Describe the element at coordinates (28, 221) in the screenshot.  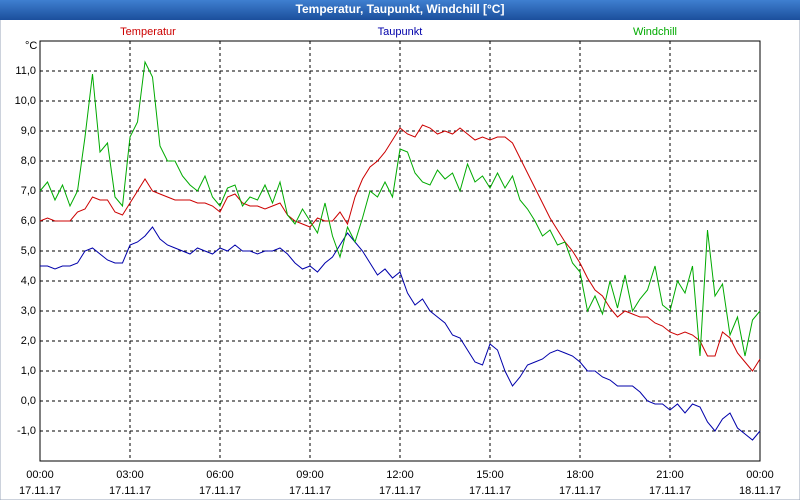
I see `y-tick-label: 6,0` at that location.